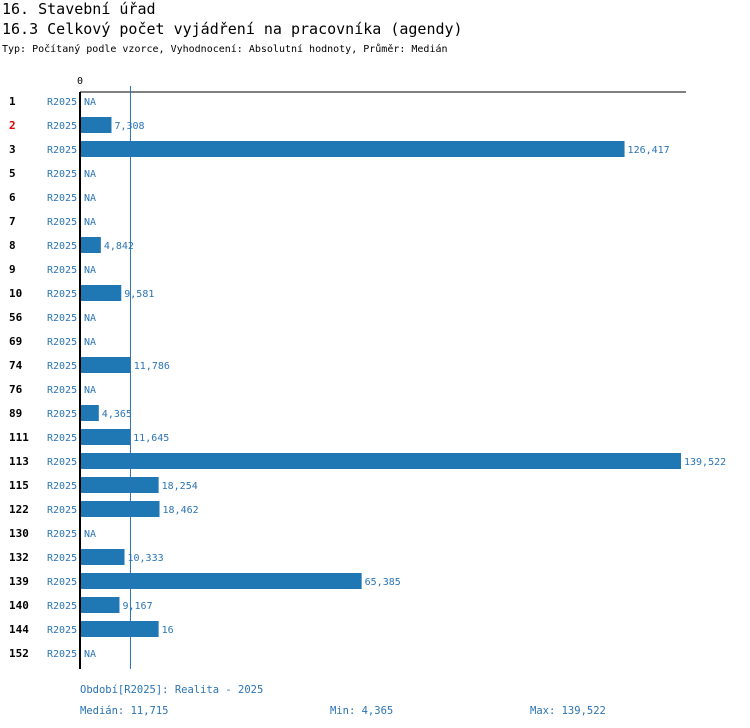 The width and height of the screenshot is (750, 728). I want to click on category-label: 139, so click(19, 581).